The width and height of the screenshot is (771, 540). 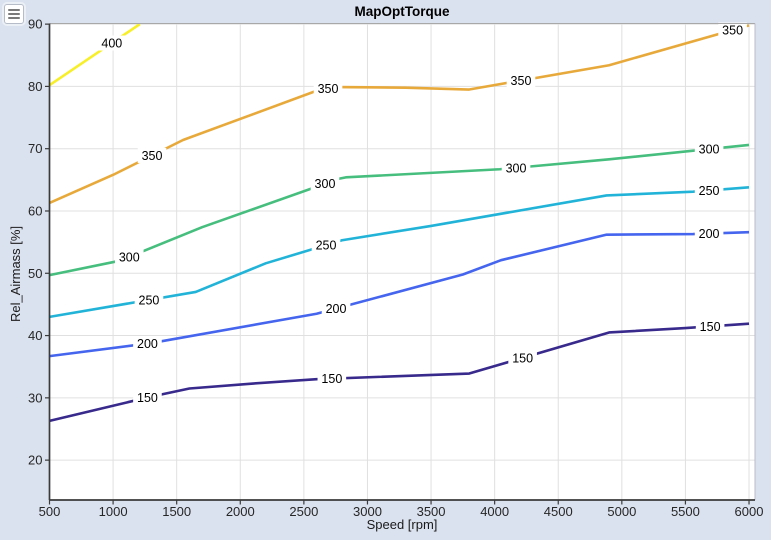 What do you see at coordinates (35, 24) in the screenshot?
I see `y-tick-label: 90` at bounding box center [35, 24].